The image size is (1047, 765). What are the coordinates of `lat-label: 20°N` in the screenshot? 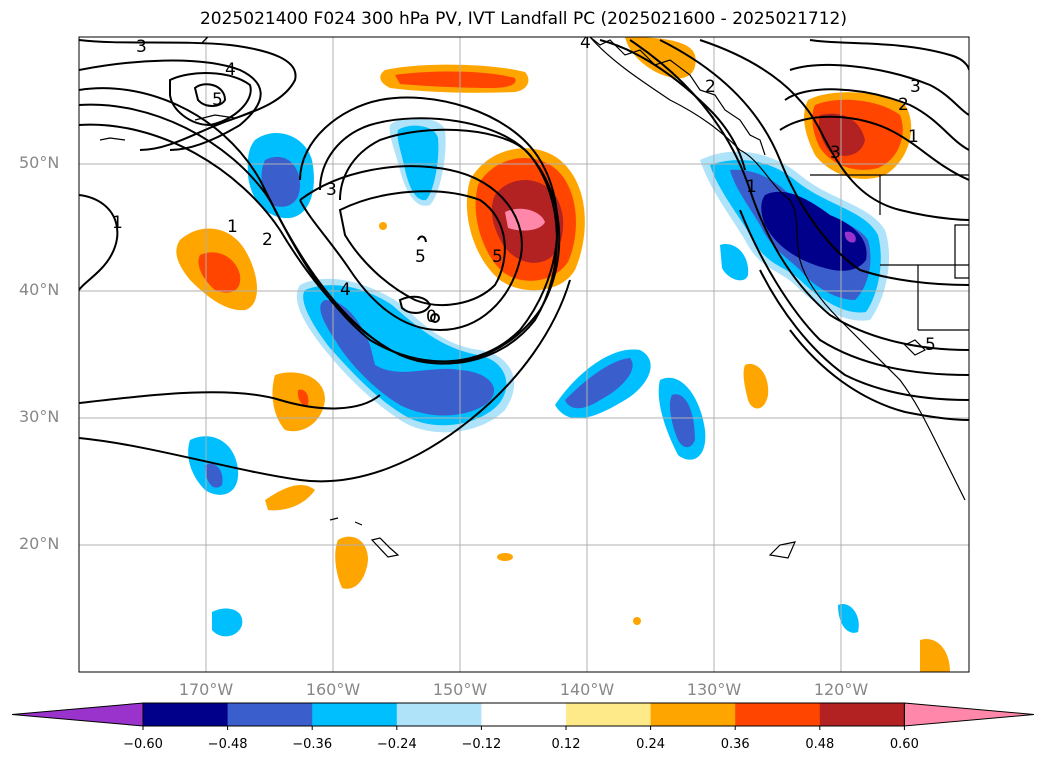 It's located at (39, 543).